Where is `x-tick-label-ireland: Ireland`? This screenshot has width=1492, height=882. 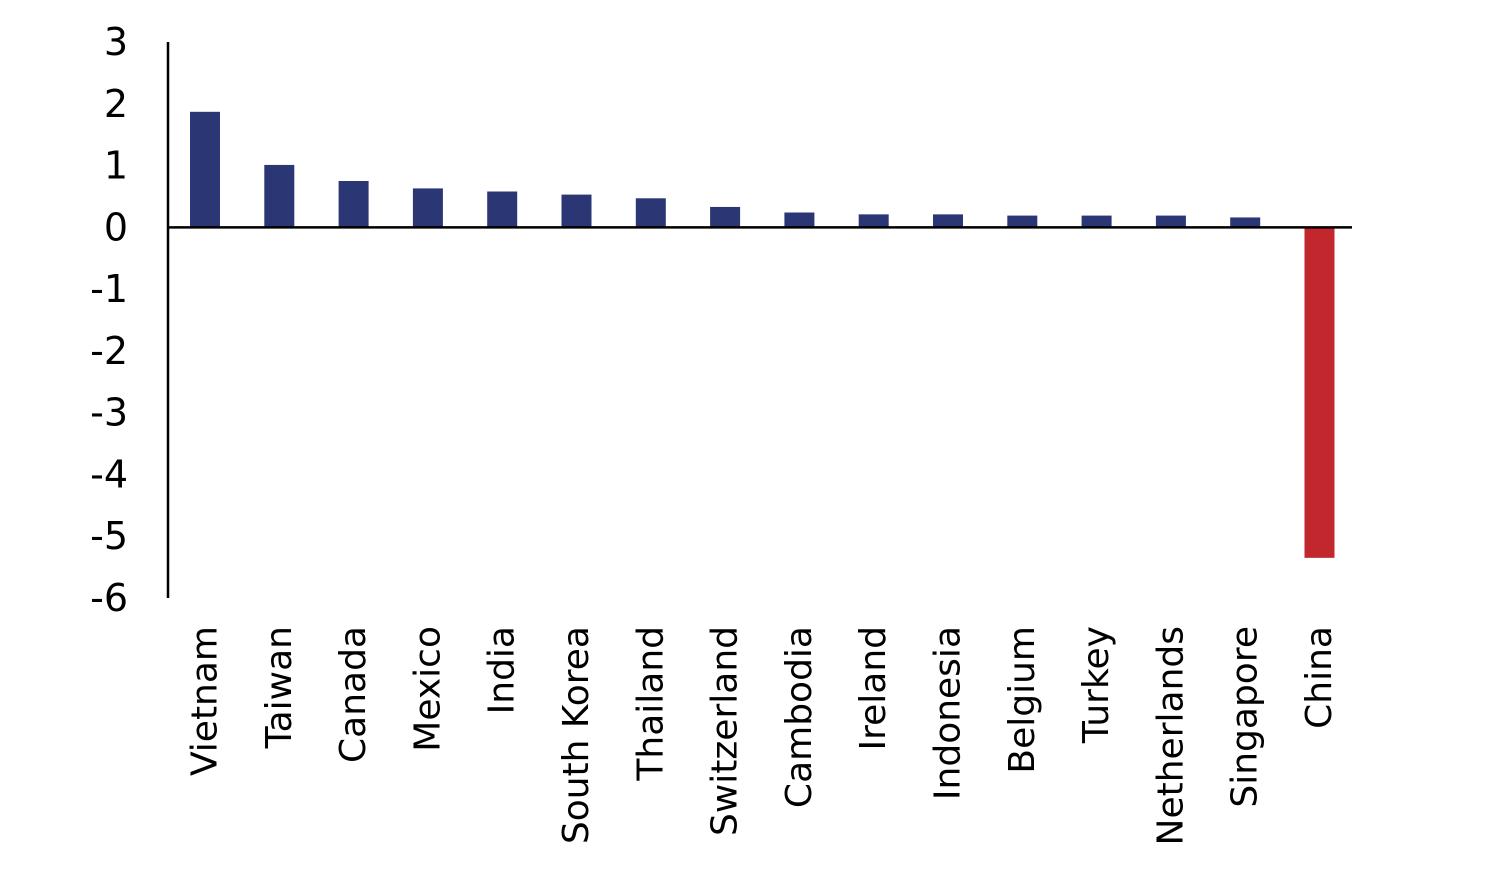 x-tick-label-ireland: Ireland is located at coordinates (873, 688).